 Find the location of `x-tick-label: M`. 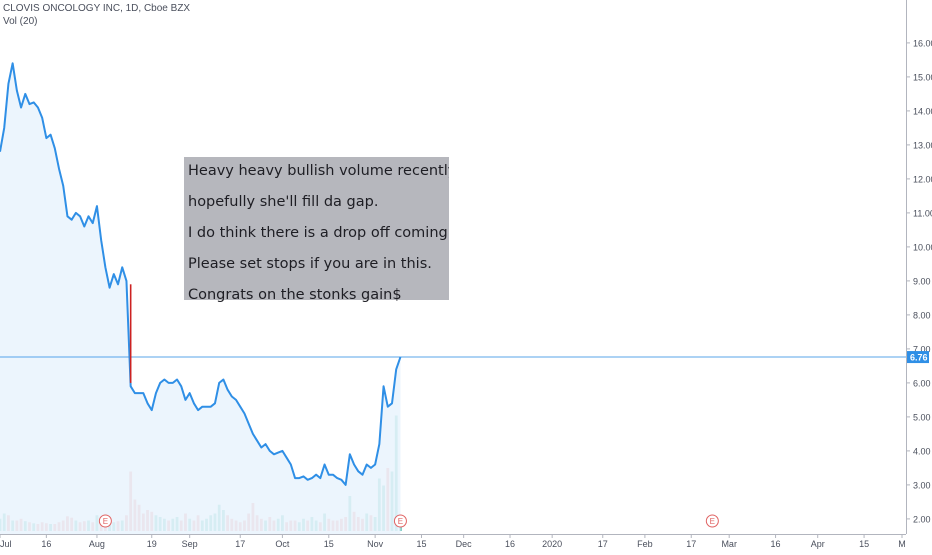

x-tick-label: M is located at coordinates (902, 544).